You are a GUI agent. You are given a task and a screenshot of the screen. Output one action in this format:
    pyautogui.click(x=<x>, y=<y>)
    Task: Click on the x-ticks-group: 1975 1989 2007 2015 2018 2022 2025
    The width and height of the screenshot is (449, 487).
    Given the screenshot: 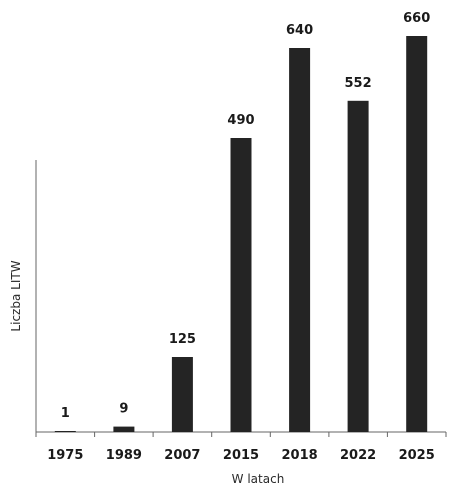 What is the action you would take?
    pyautogui.click(x=241, y=447)
    